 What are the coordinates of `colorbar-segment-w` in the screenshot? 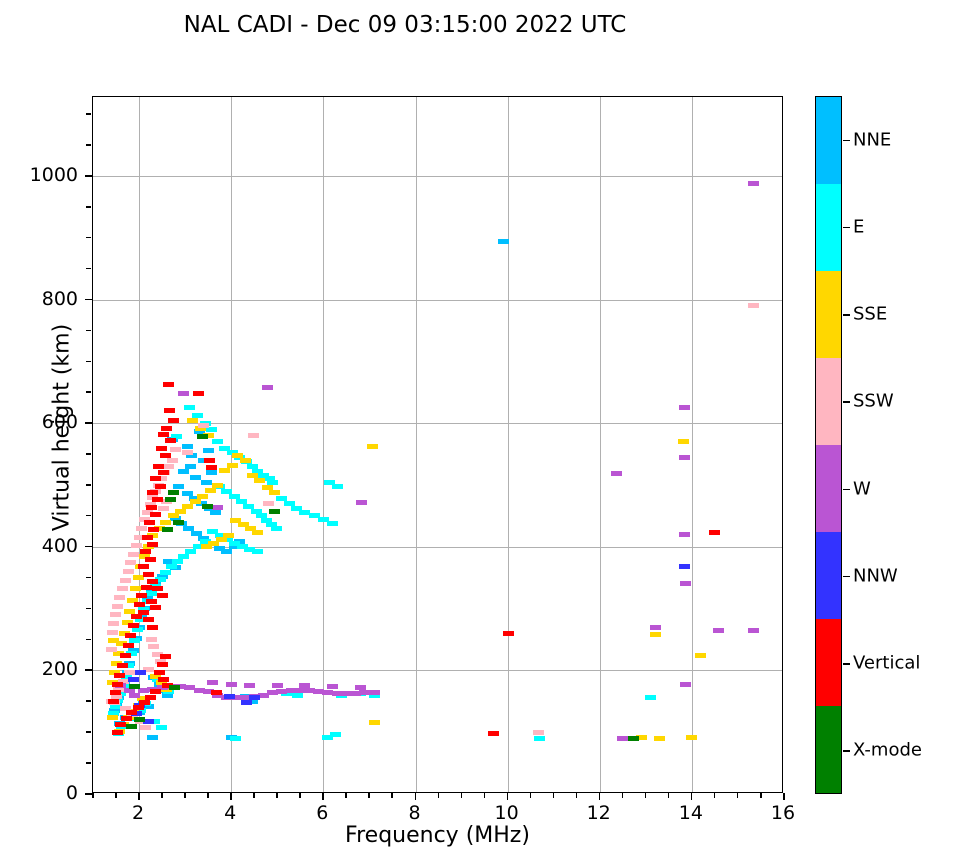 It's located at (828, 488).